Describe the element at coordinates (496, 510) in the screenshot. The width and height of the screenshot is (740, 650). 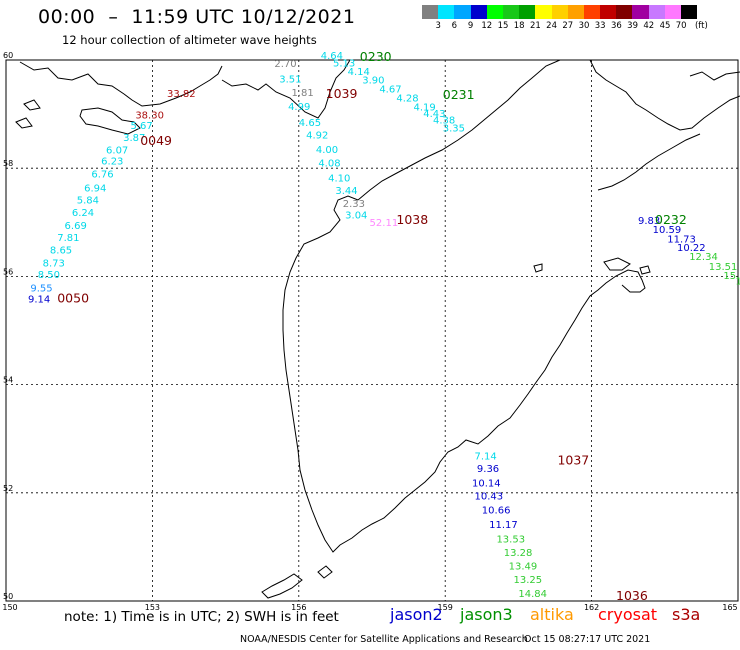
I see `wave-height-point: 10.66` at that location.